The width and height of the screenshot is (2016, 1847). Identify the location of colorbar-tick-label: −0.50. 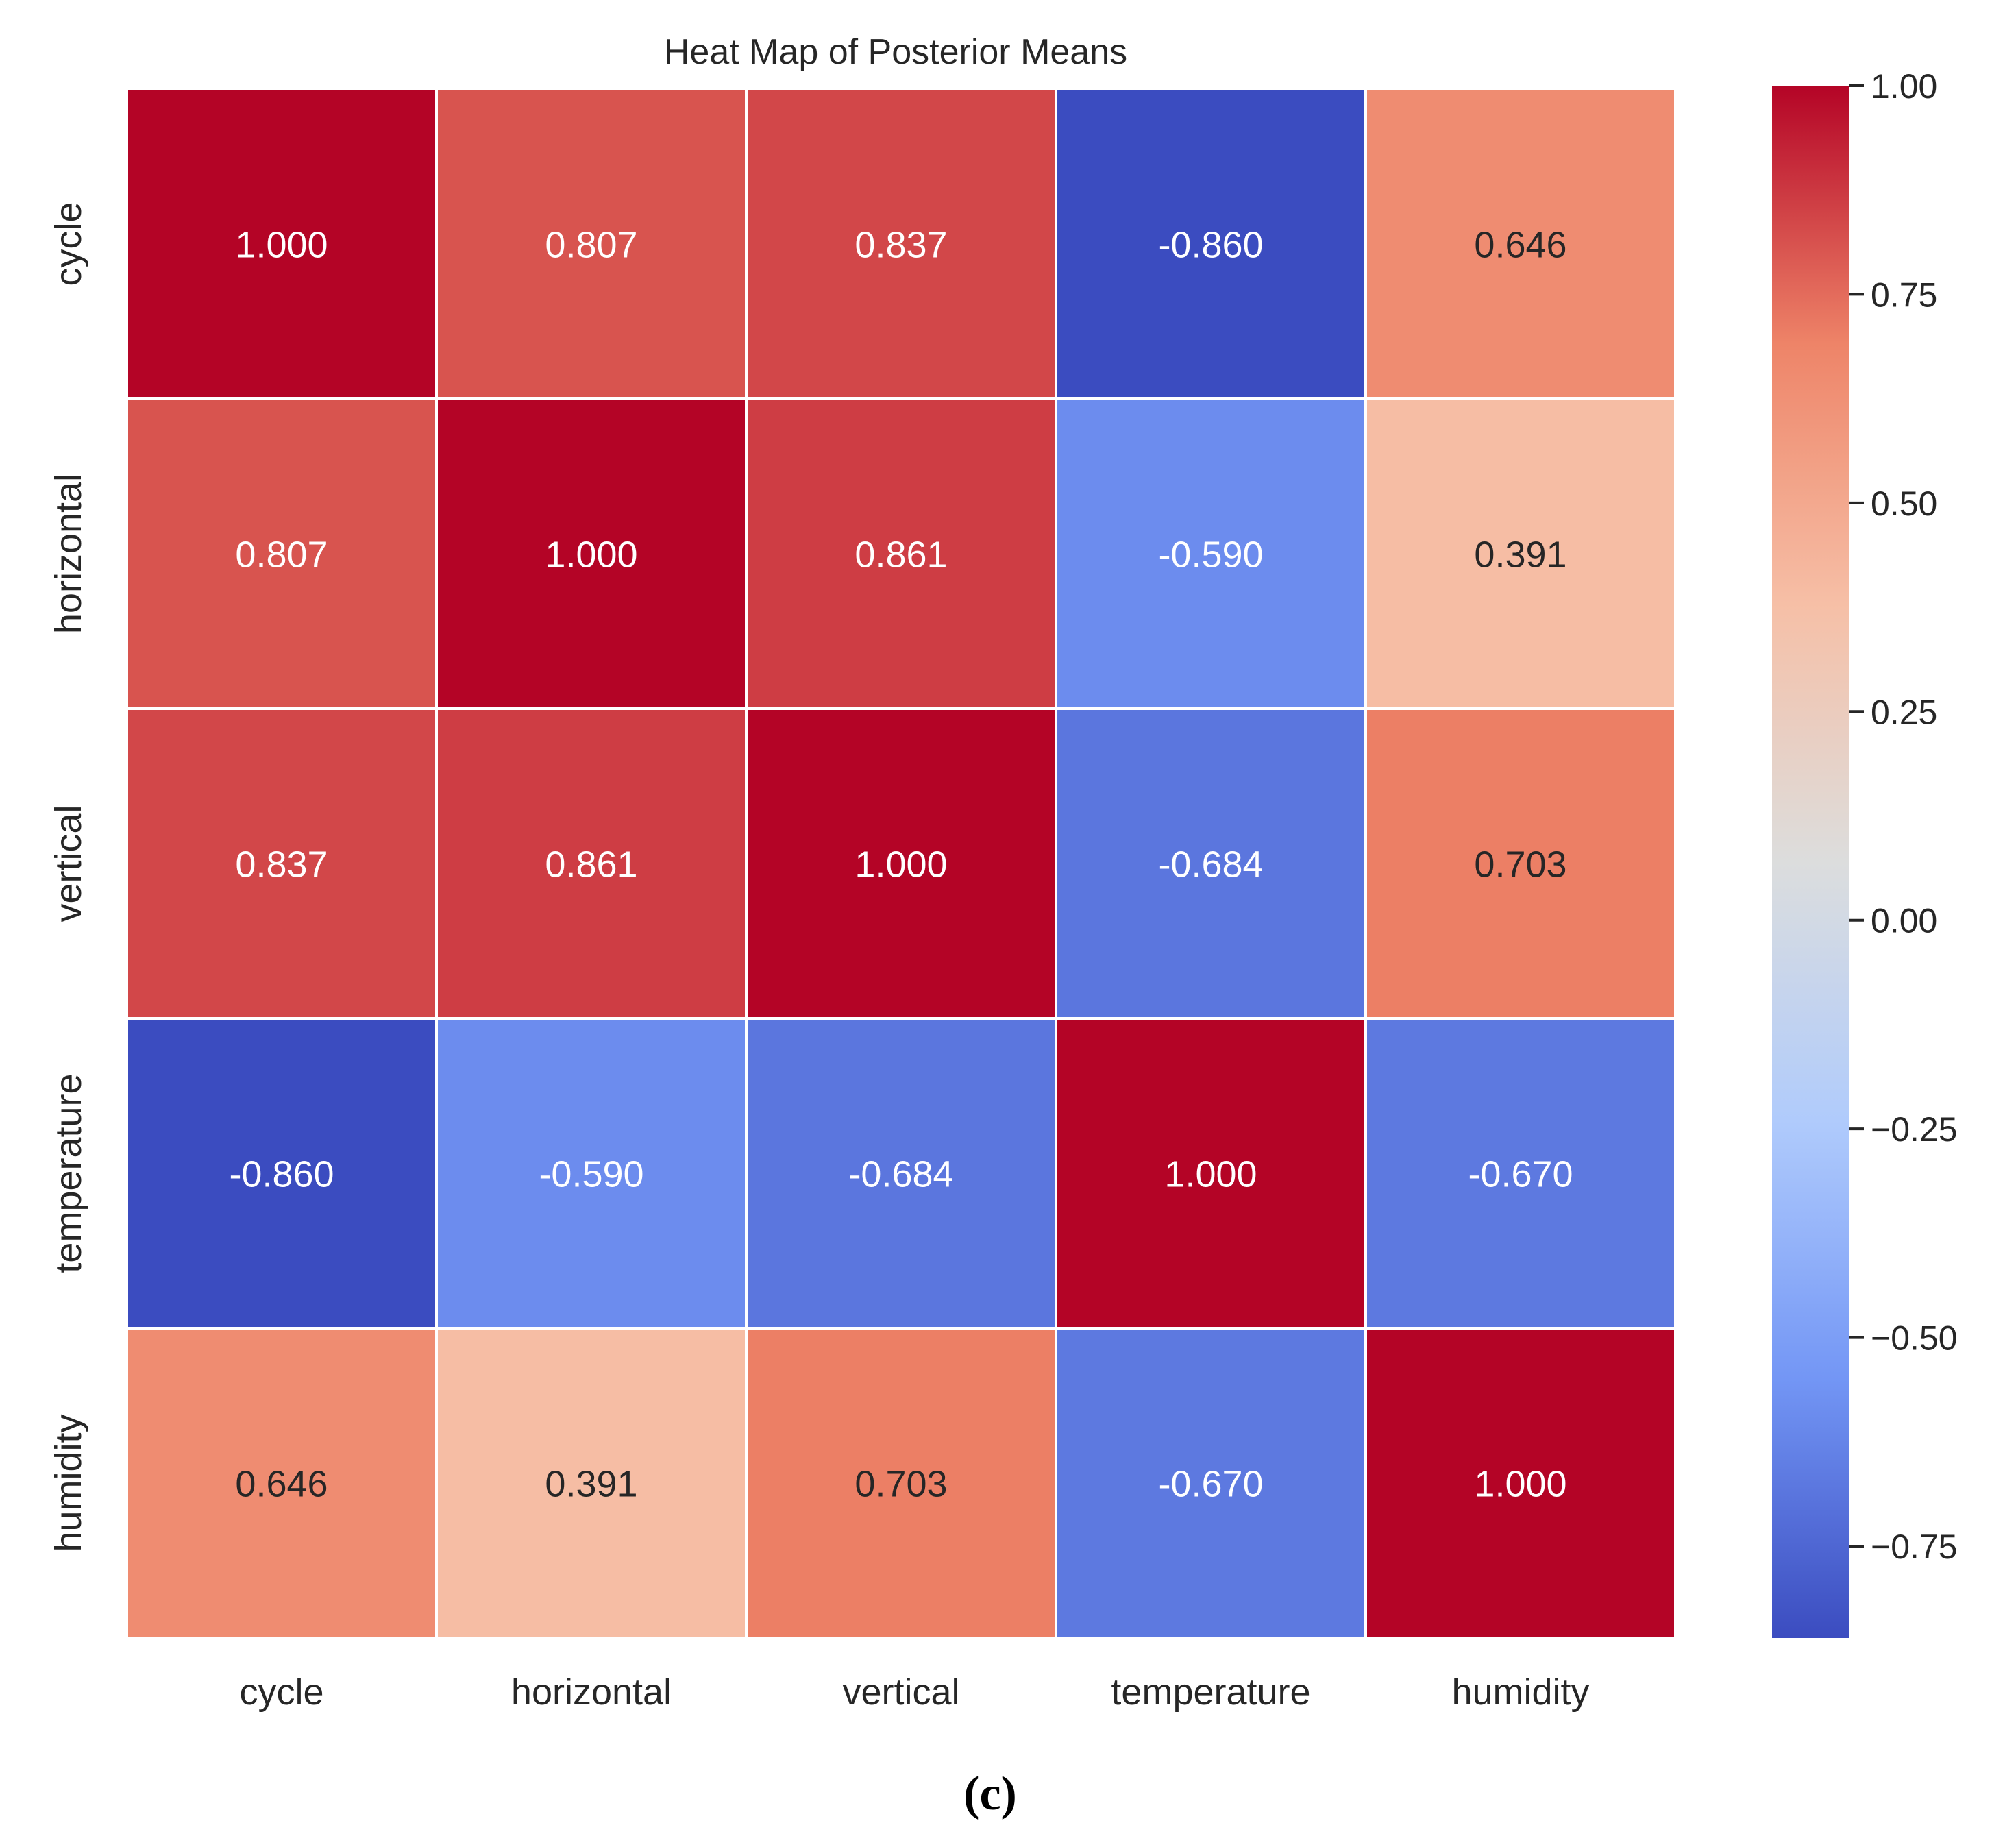
(1914, 1339).